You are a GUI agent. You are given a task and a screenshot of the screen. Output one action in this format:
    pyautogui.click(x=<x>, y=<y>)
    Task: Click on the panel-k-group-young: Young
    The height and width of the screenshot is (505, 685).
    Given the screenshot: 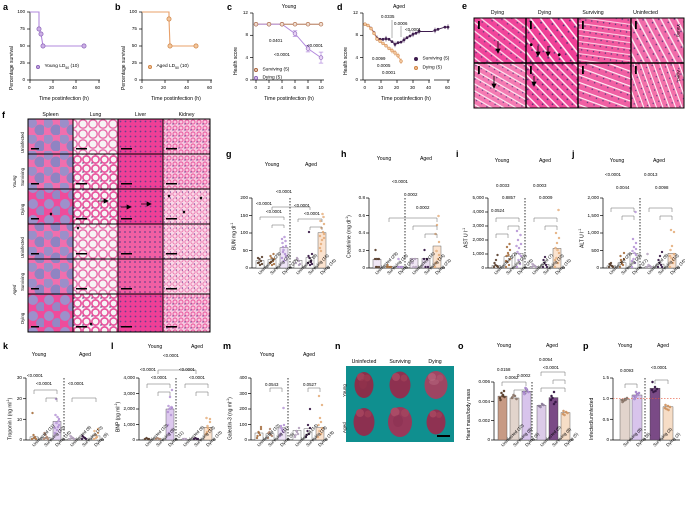 What is the action you would take?
    pyautogui.click(x=39, y=355)
    